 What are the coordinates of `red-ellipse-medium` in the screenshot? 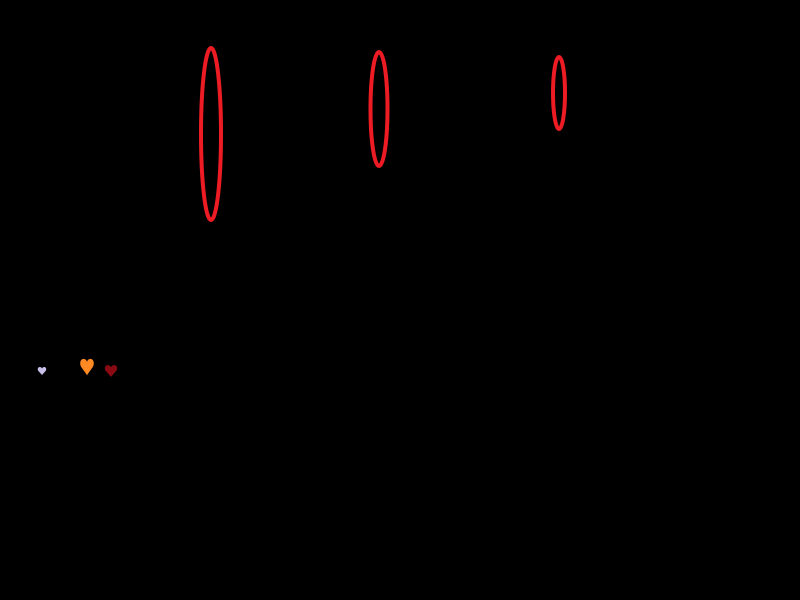 It's located at (379, 109).